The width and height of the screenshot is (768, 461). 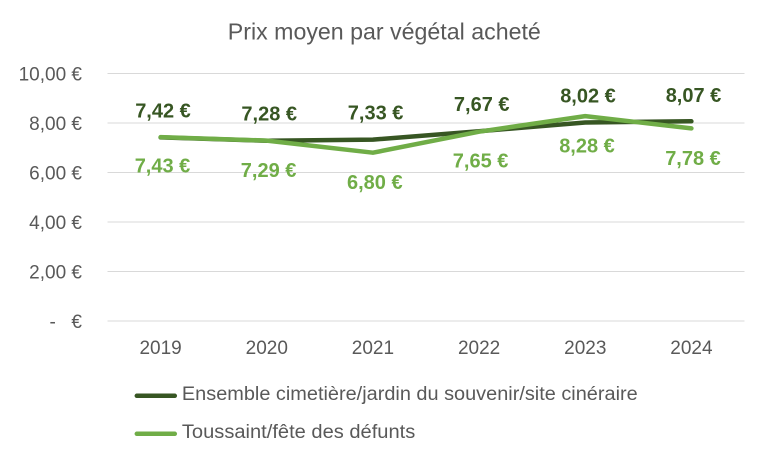 I want to click on svg-text: 4,00 €, so click(x=55, y=223).